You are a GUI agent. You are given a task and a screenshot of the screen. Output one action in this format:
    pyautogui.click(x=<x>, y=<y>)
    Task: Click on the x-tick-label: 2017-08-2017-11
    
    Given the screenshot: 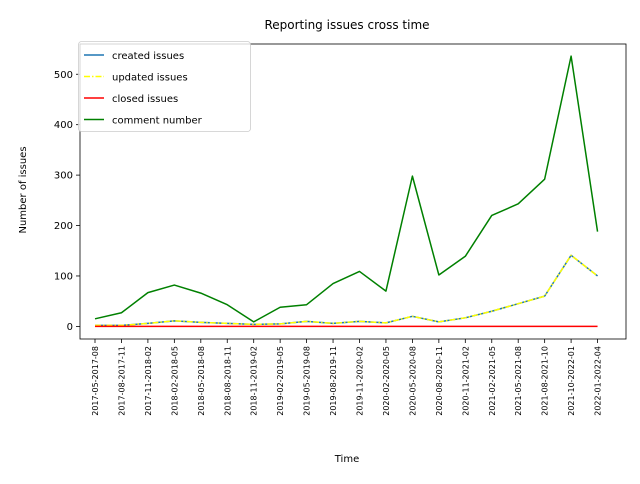 What is the action you would take?
    pyautogui.click(x=121, y=381)
    